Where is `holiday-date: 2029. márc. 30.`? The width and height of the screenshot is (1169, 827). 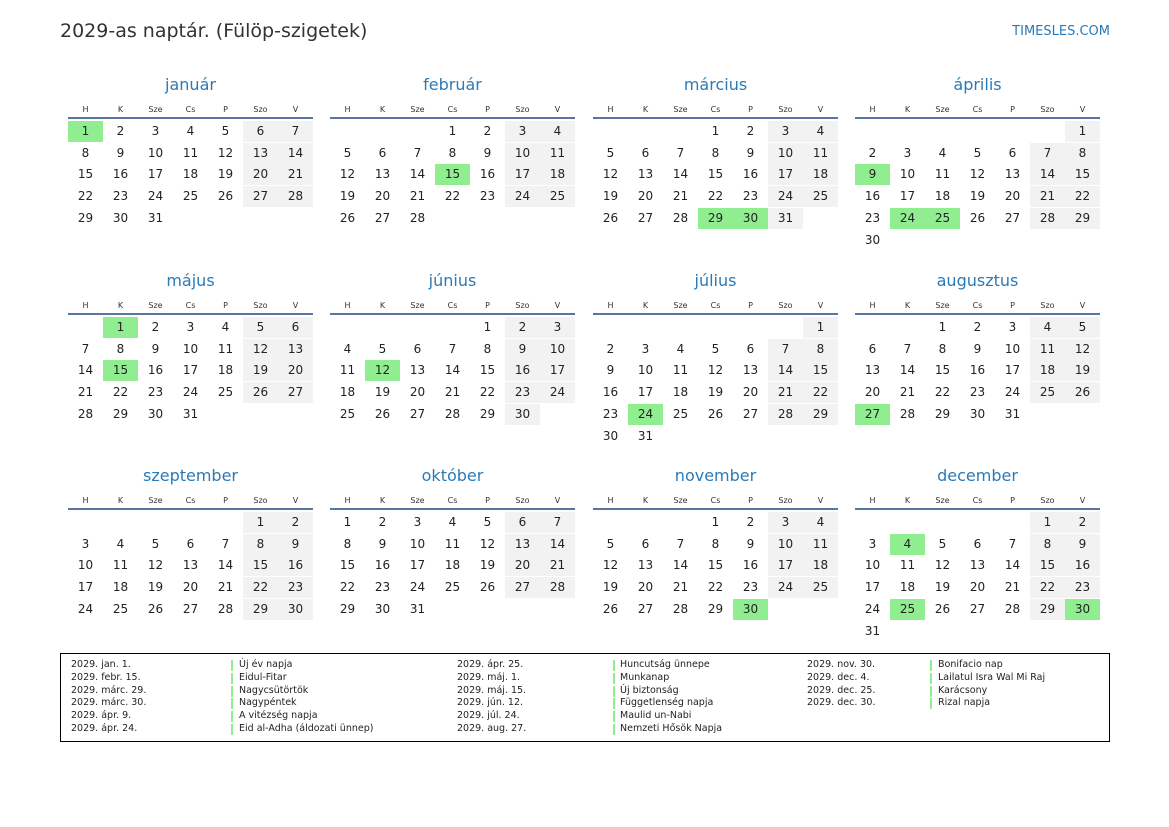
holiday-date: 2029. márc. 30. is located at coordinates (109, 703).